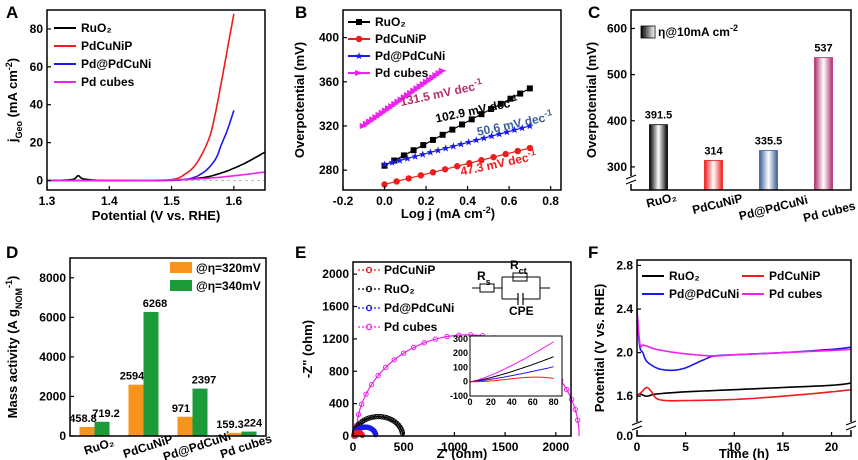  I want to click on panel-e-ylabel: -Z" (ohm), so click(307, 349).